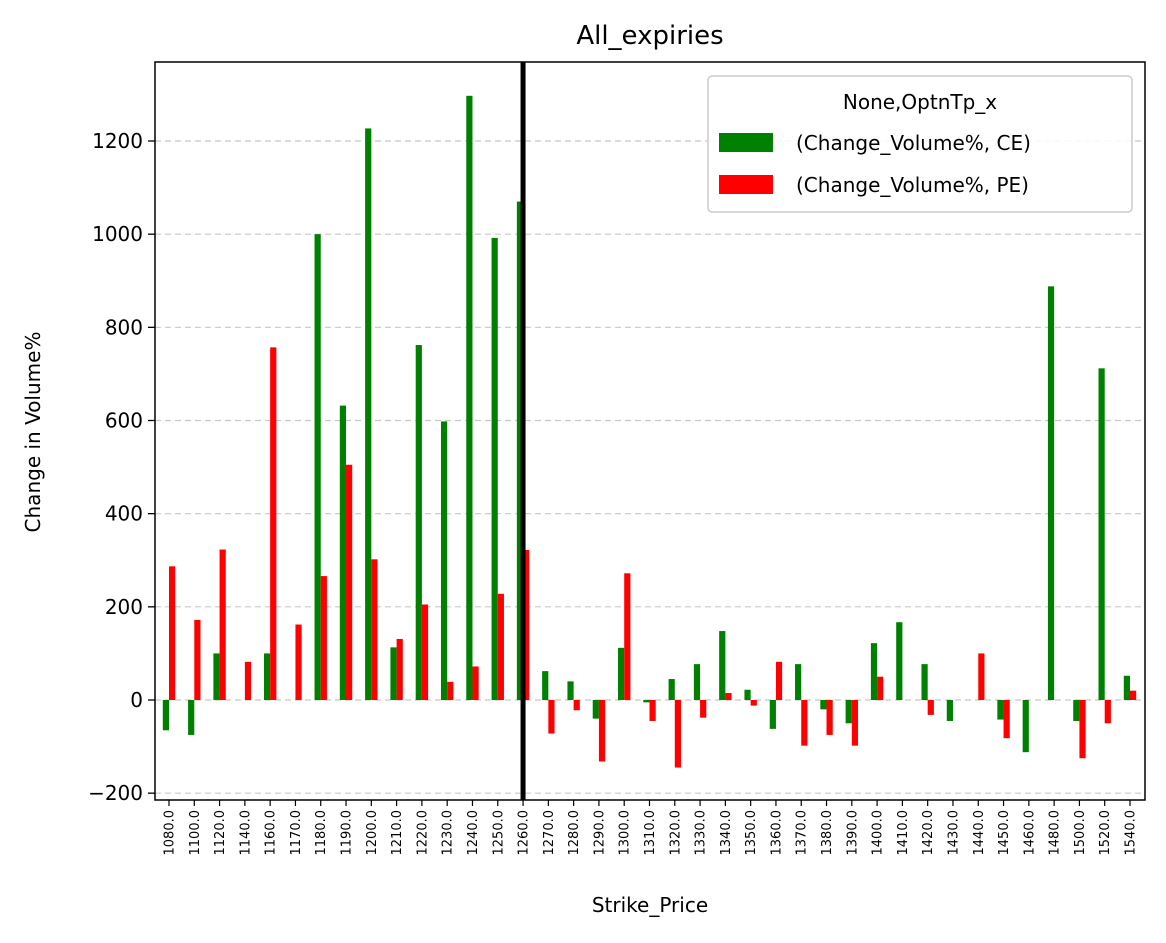 The height and width of the screenshot is (943, 1166). What do you see at coordinates (1133, 695) in the screenshot?
I see `bar-pe-1540.0` at bounding box center [1133, 695].